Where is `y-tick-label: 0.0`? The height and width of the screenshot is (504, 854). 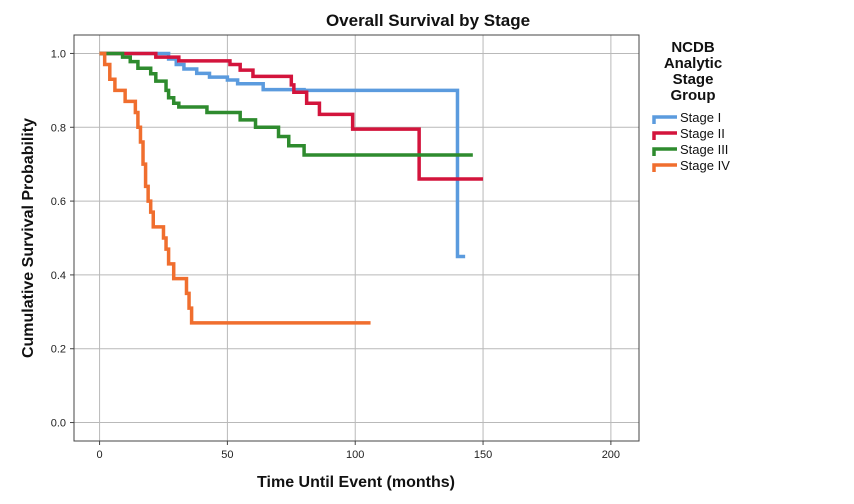 y-tick-label: 0.0 is located at coordinates (58, 424).